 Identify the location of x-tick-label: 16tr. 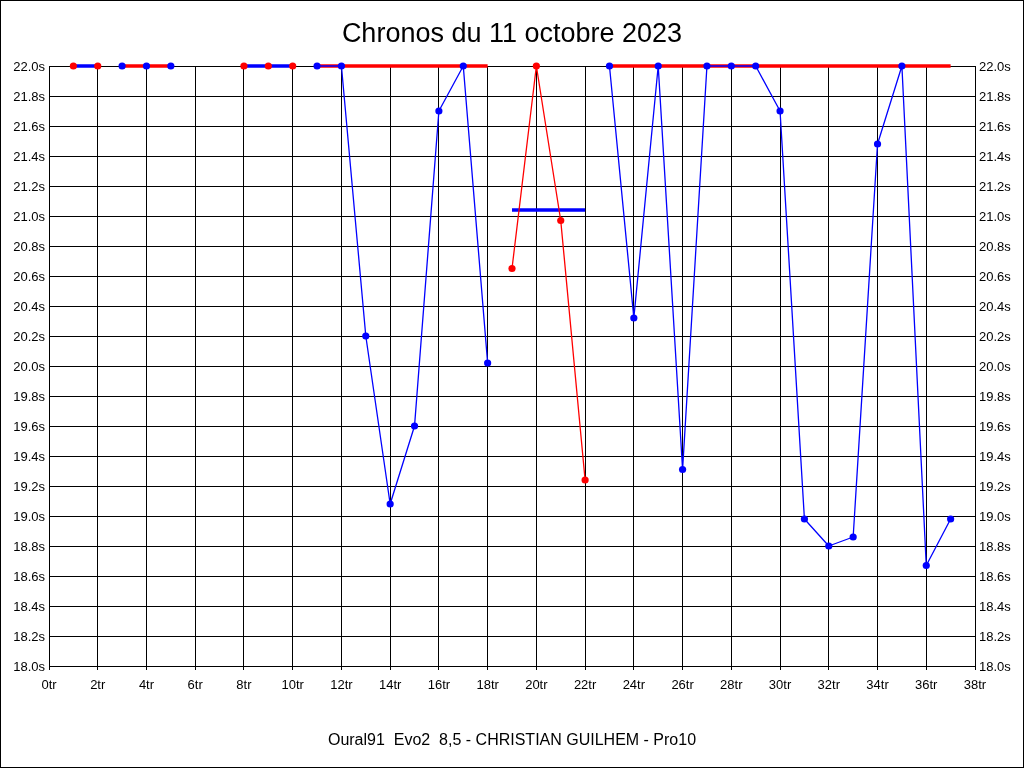
(439, 684).